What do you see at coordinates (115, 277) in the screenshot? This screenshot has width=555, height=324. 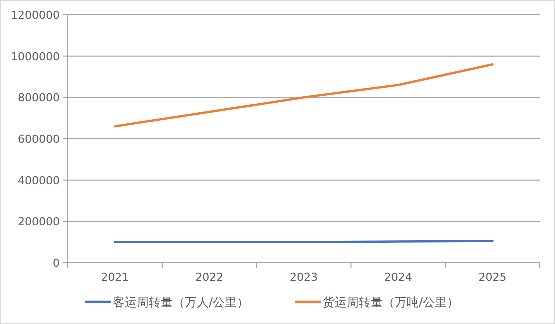 I see `x-tick-label: 2021` at bounding box center [115, 277].